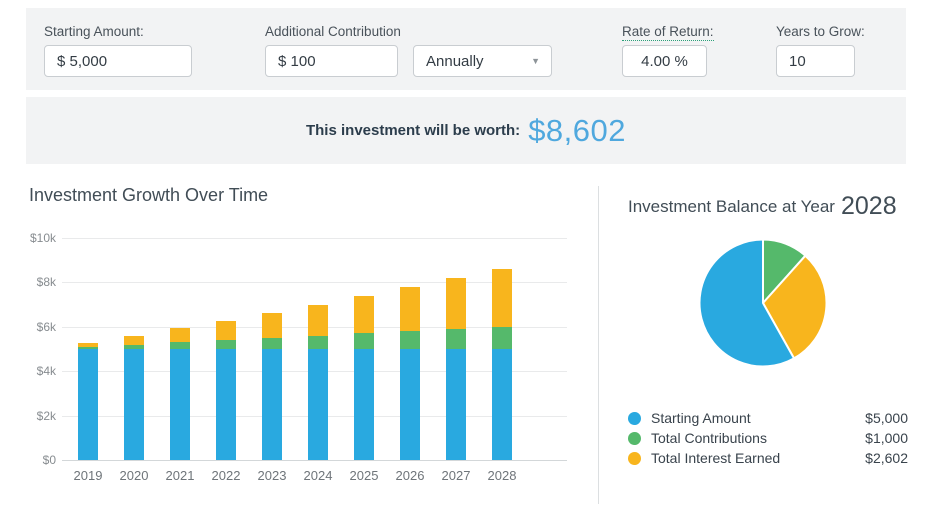 This screenshot has width=930, height=513. What do you see at coordinates (731, 206) in the screenshot?
I see `balance-title-prefix: Investment Balance at Year` at bounding box center [731, 206].